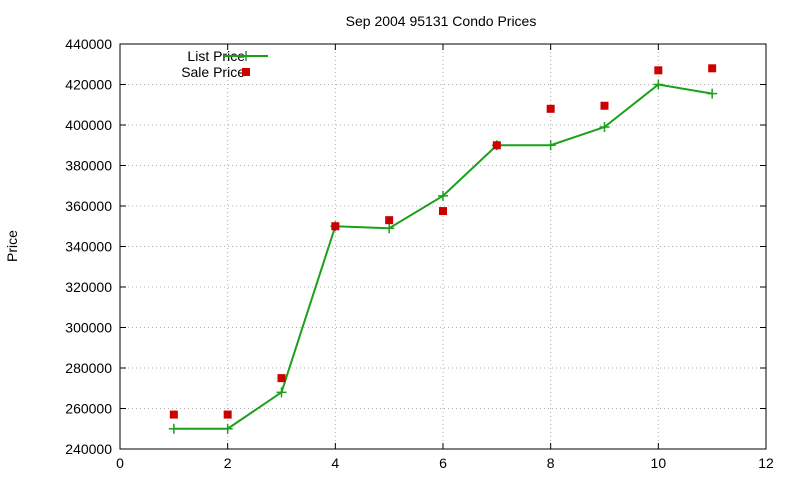 This screenshot has height=485, width=800. What do you see at coordinates (88, 125) in the screenshot?
I see `y-tick-label: 400000` at bounding box center [88, 125].